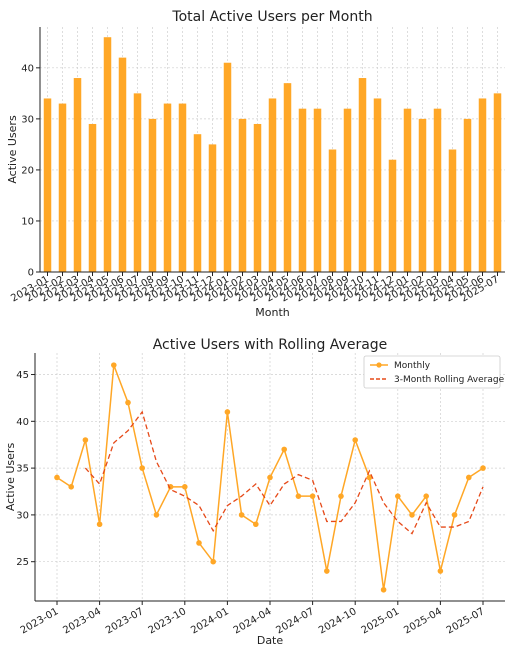 The height and width of the screenshot is (651, 515). Describe the element at coordinates (125, 621) in the screenshot. I see `line-chart-xtick-label: 2023-07` at that location.